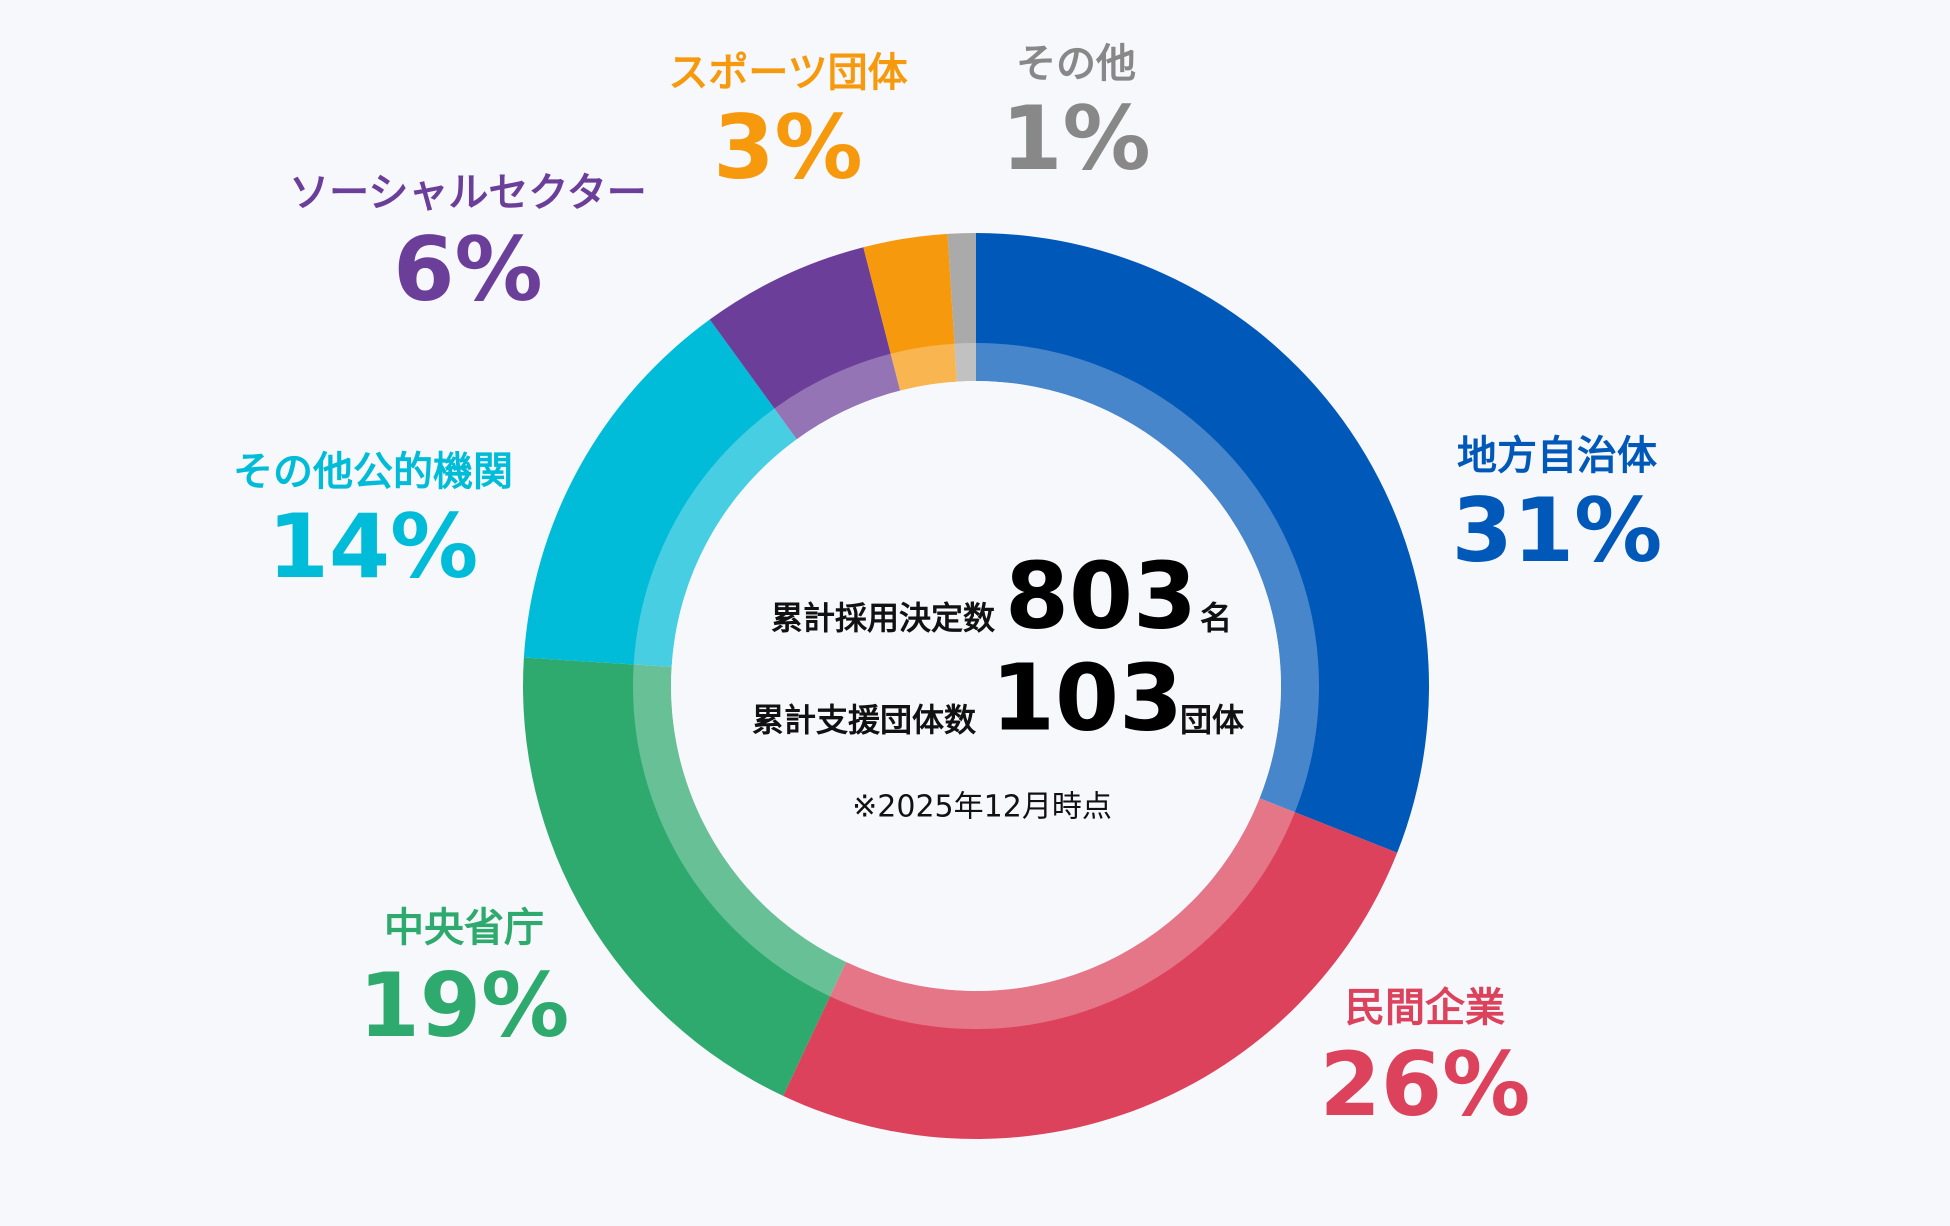 Image resolution: width=1950 pixels, height=1226 pixels. What do you see at coordinates (464, 928) in the screenshot?
I see `segment-label: 中央省庁` at bounding box center [464, 928].